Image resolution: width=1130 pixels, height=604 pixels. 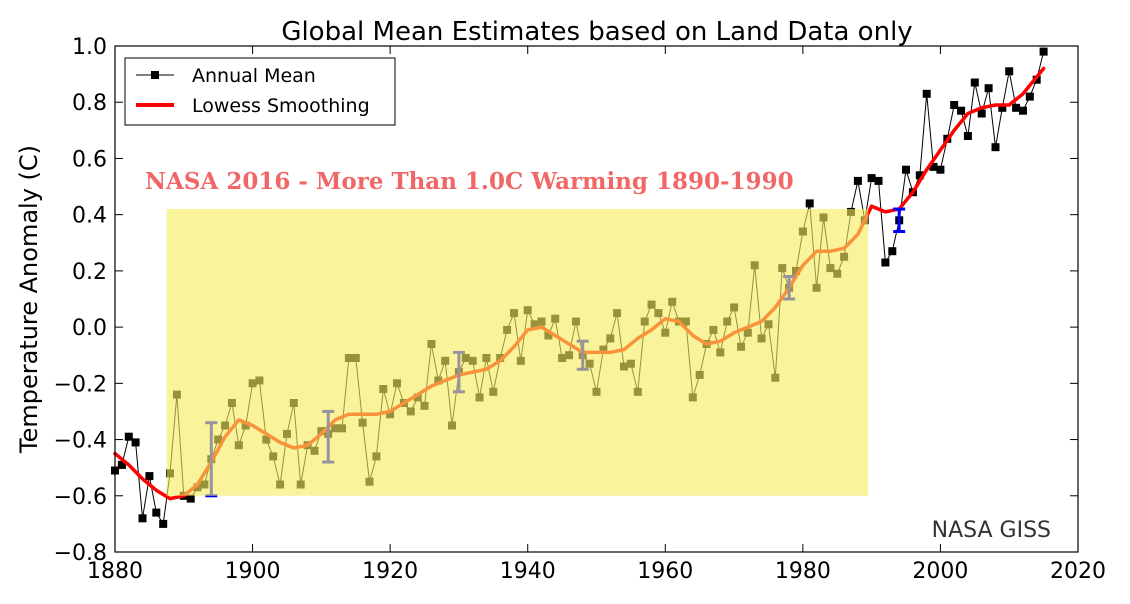 What do you see at coordinates (528, 571) in the screenshot?
I see `x-tick-label: 1940` at bounding box center [528, 571].